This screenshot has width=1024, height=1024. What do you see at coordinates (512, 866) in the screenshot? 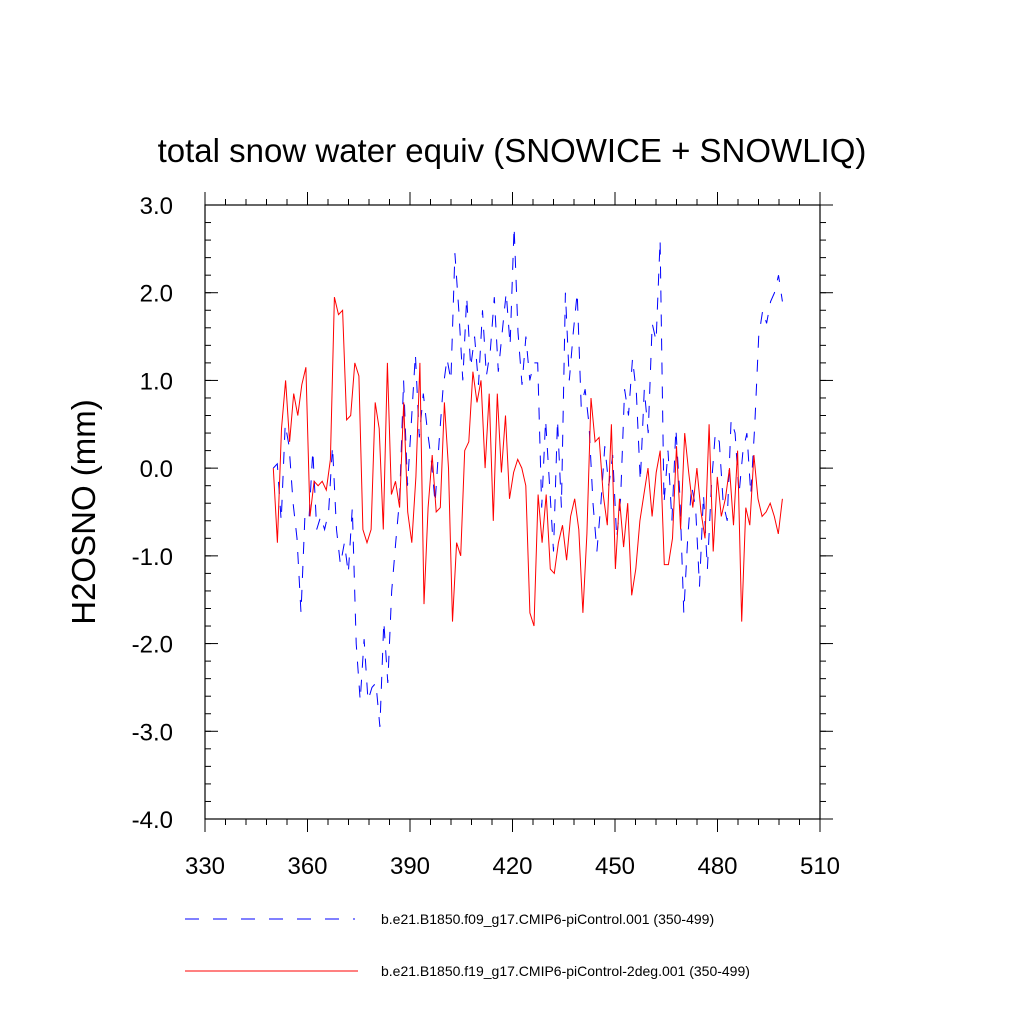
I see `x-tick-label: 420` at bounding box center [512, 866].